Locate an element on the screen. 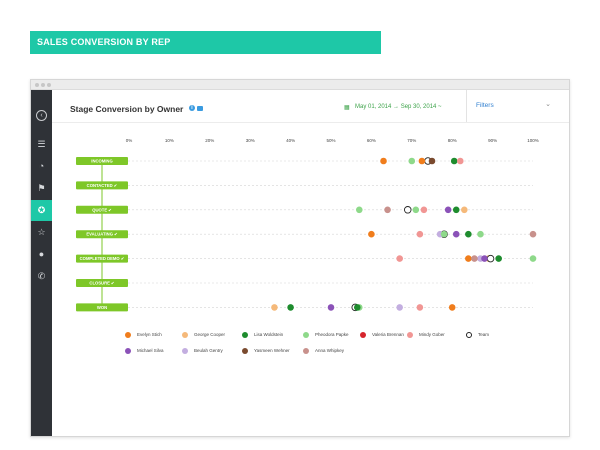  gauge-icon: ◔ is located at coordinates (41, 166).